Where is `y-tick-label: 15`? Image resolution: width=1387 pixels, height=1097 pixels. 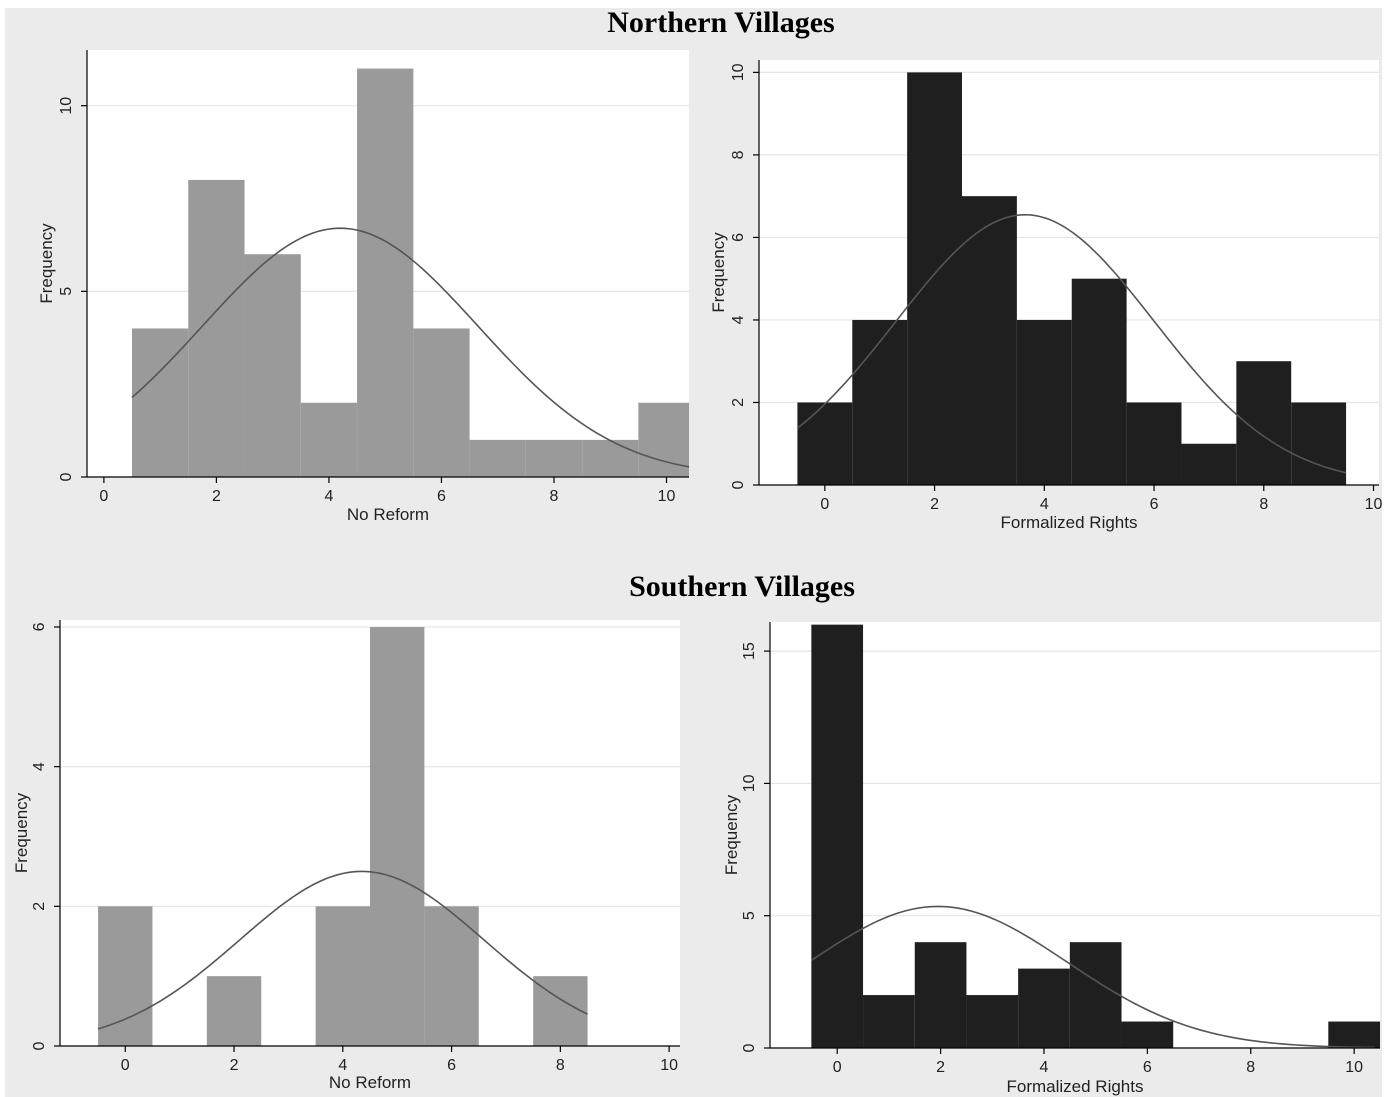 y-tick-label: 15 is located at coordinates (749, 651).